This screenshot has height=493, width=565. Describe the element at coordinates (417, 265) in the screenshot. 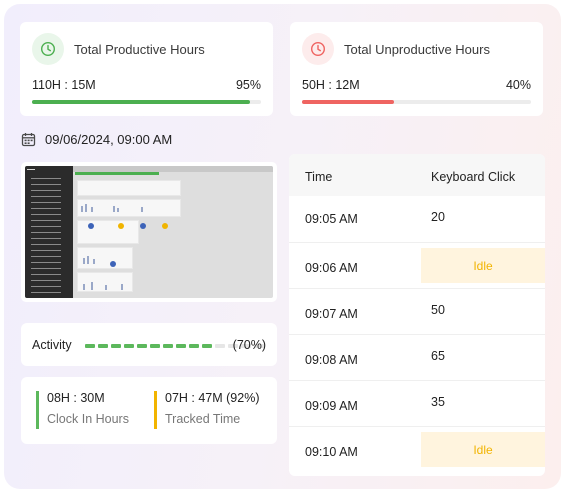

I see `table-row: 09:06 AM Idle` at that location.